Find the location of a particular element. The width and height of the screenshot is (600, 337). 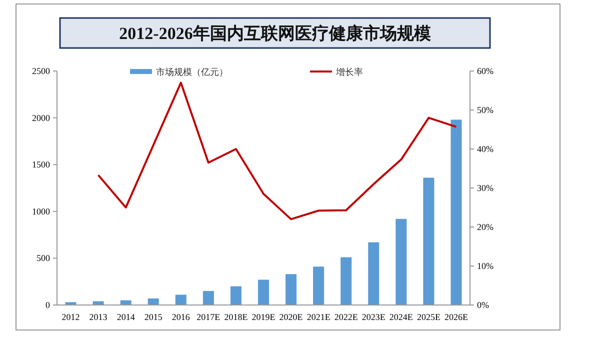

x-tick-label: 2023E is located at coordinates (374, 317).